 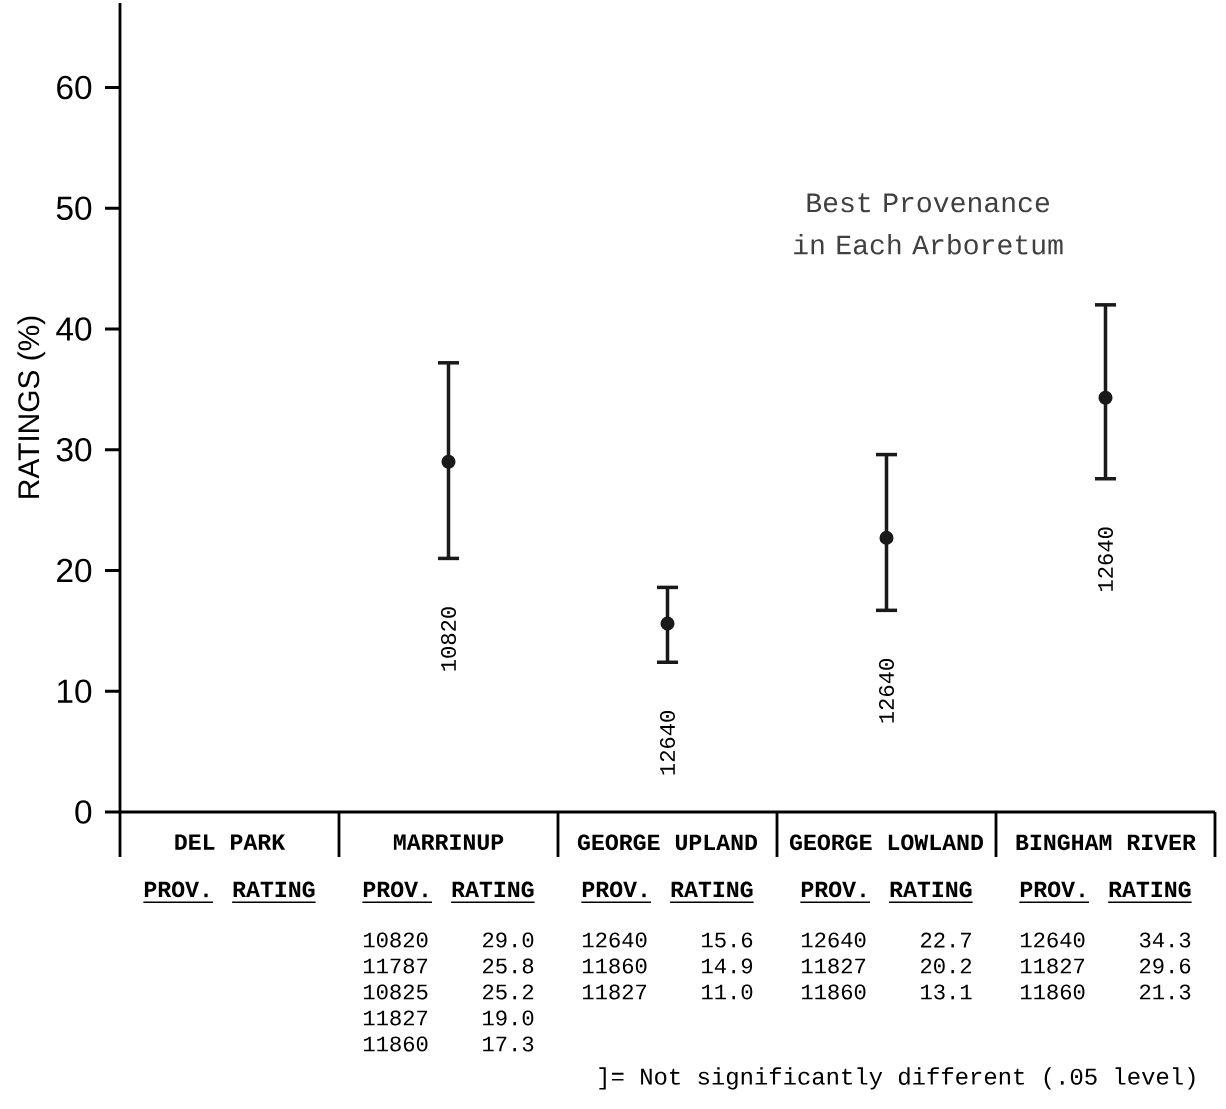 What do you see at coordinates (928, 224) in the screenshot?
I see `text: Best Provenance in Each Arboretum` at bounding box center [928, 224].